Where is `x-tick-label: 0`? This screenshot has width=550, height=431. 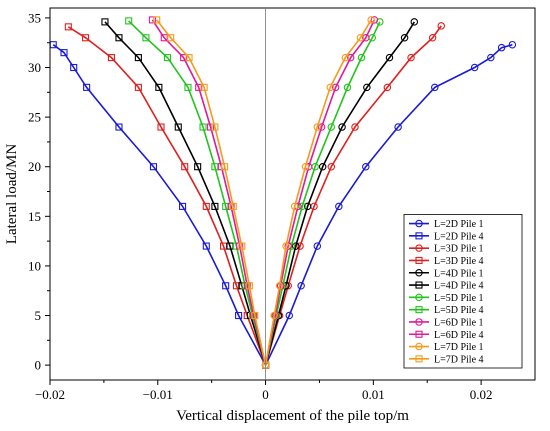
x-tick-label: 0 is located at coordinates (265, 394).